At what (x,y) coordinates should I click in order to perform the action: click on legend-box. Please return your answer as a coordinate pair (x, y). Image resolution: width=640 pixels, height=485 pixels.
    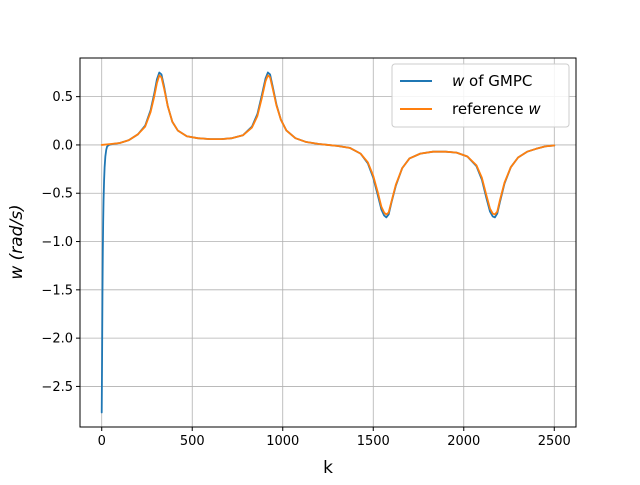
    Looking at the image, I should click on (480, 95).